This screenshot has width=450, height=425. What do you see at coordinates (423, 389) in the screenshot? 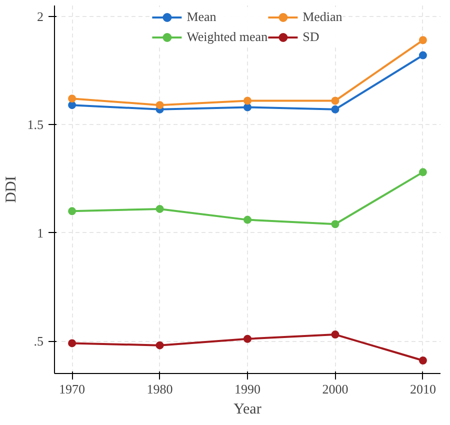
I see `x-tick-label: 2010` at bounding box center [423, 389].